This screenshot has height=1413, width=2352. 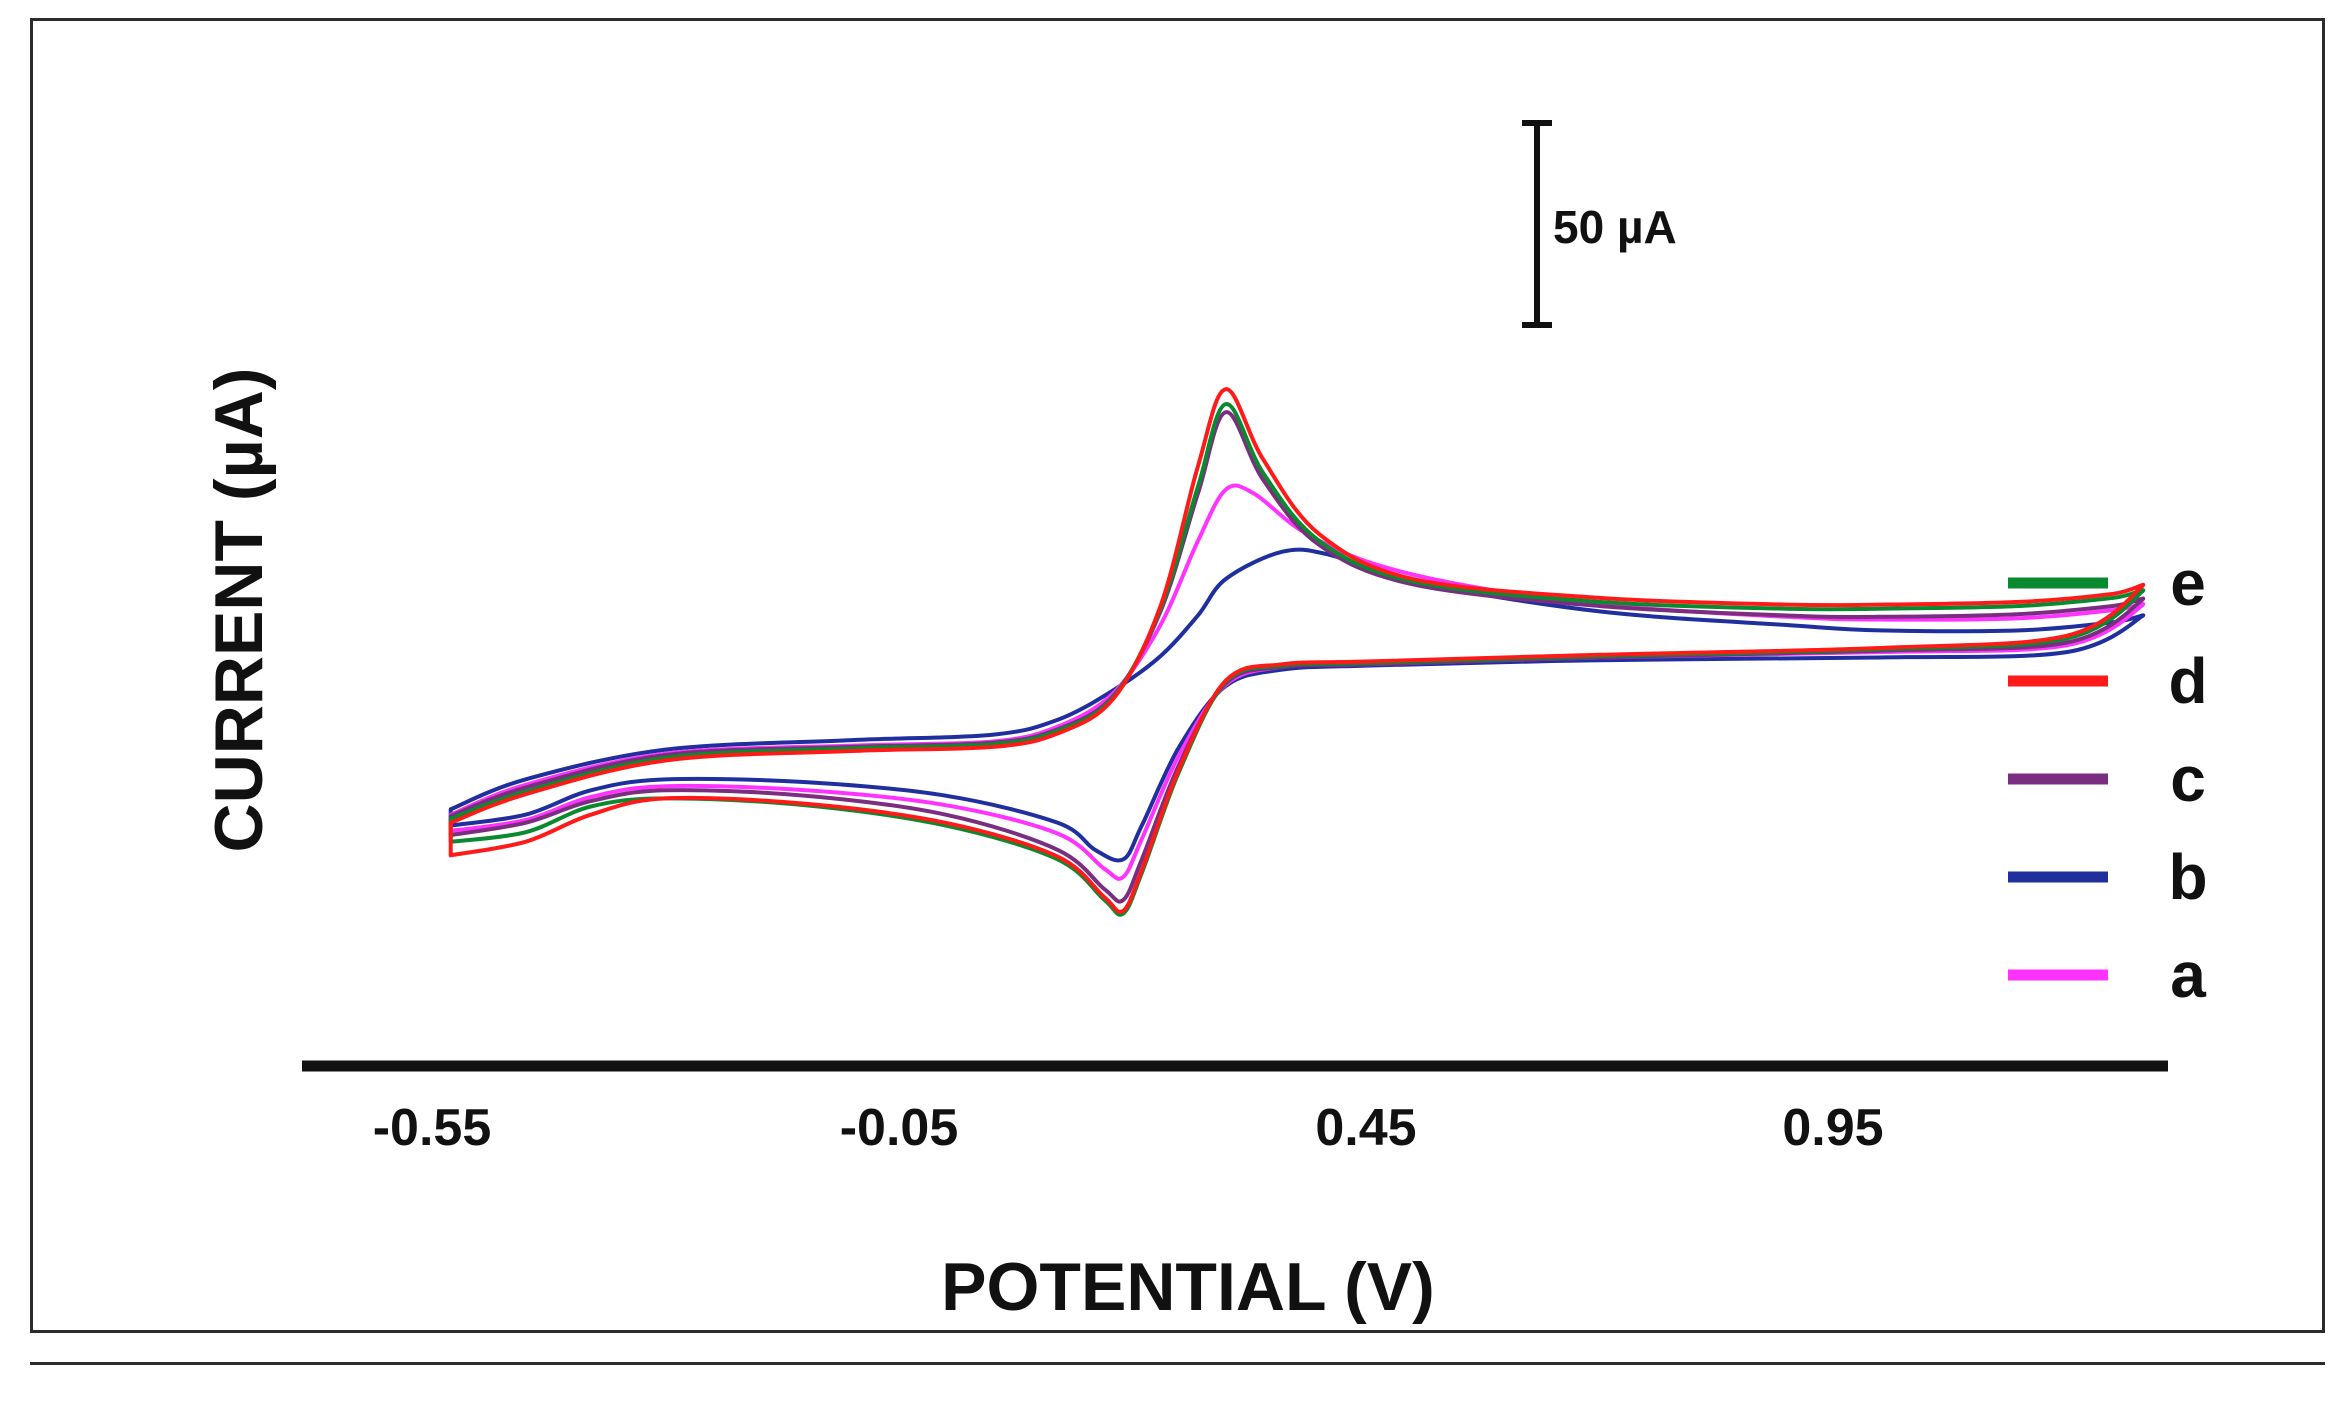 What do you see at coordinates (2187, 681) in the screenshot?
I see `legend-label-d: d` at bounding box center [2187, 681].